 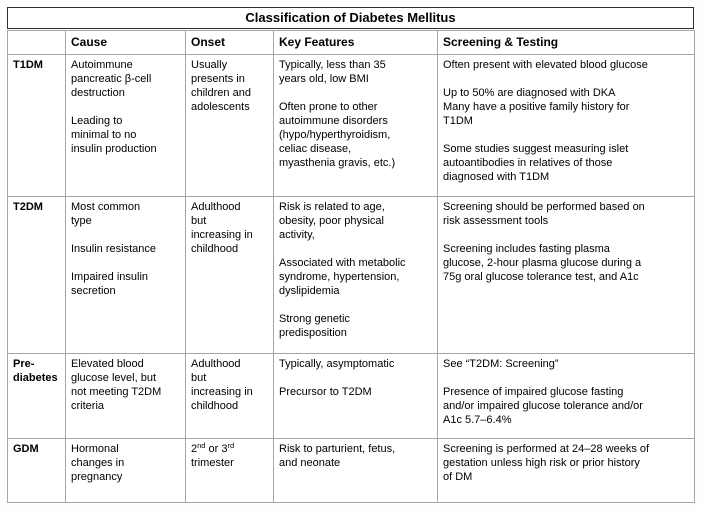 What do you see at coordinates (355, 470) in the screenshot?
I see `cell-gdm-key-features: Risk to parturient, fetus, and neonate` at bounding box center [355, 470].